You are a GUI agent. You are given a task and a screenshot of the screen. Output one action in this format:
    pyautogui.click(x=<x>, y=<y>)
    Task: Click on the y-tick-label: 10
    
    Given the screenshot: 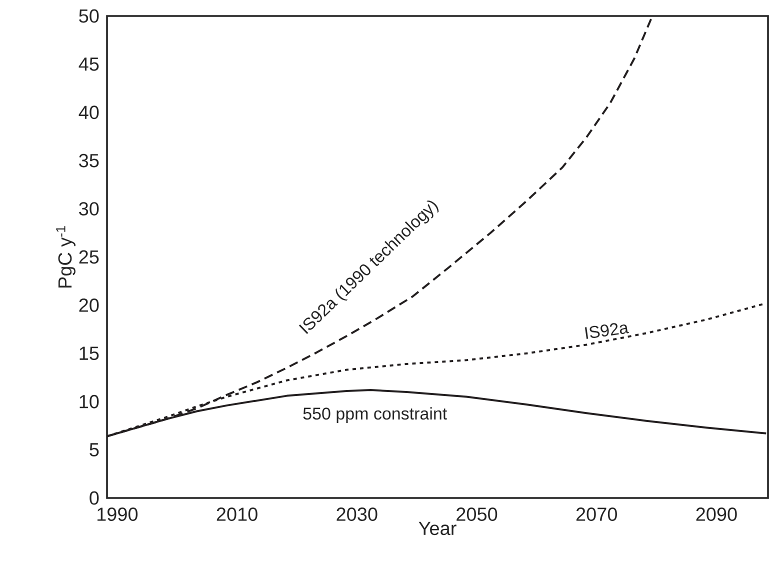 What is the action you would take?
    pyautogui.click(x=89, y=401)
    